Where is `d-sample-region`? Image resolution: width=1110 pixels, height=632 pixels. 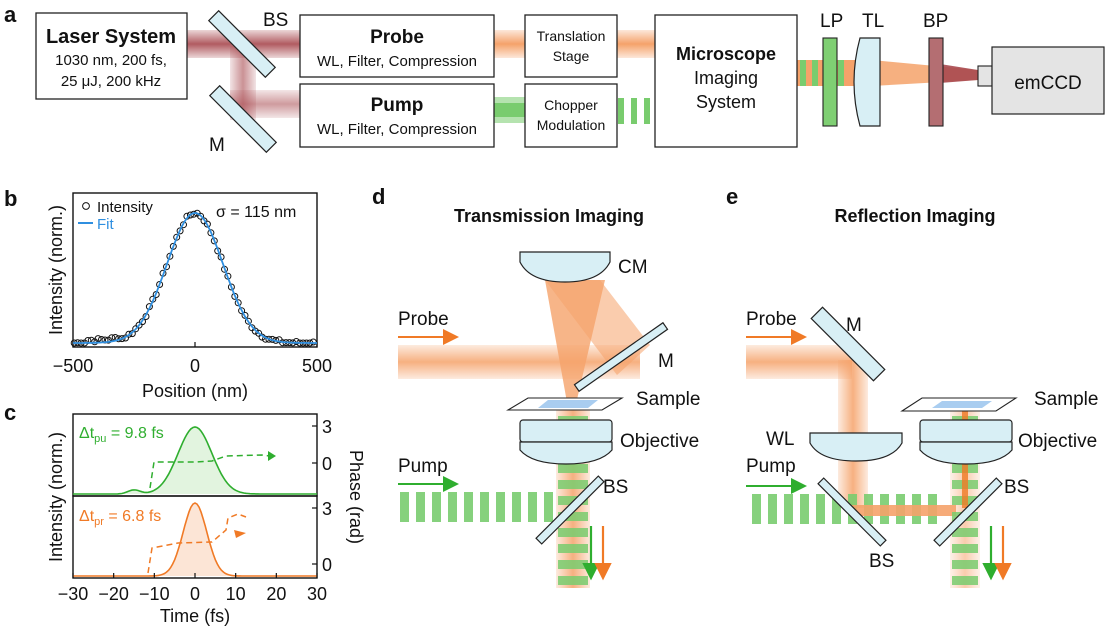
d-sample-region is located at coordinates (568, 404).